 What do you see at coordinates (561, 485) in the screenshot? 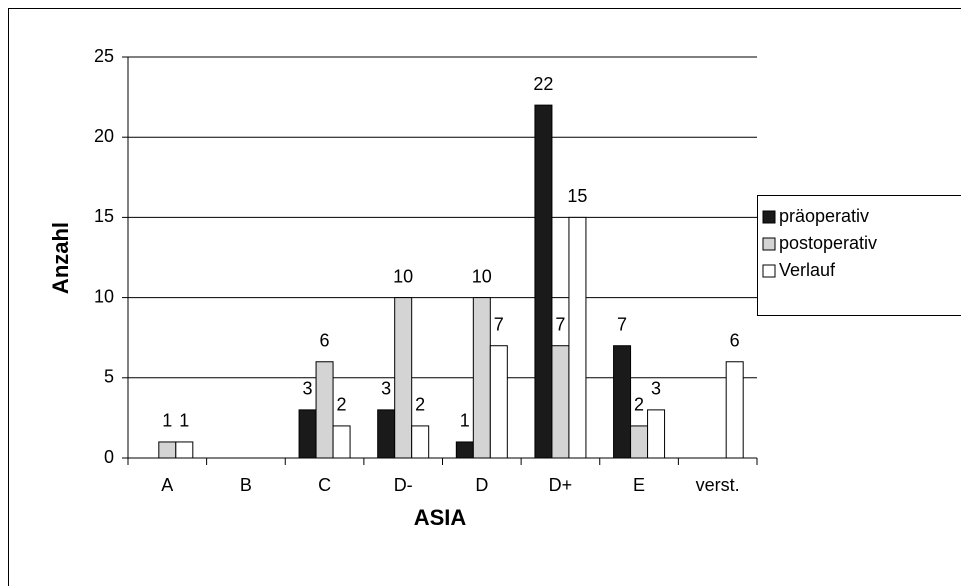
I see `x-tick-label: D+` at bounding box center [561, 485].